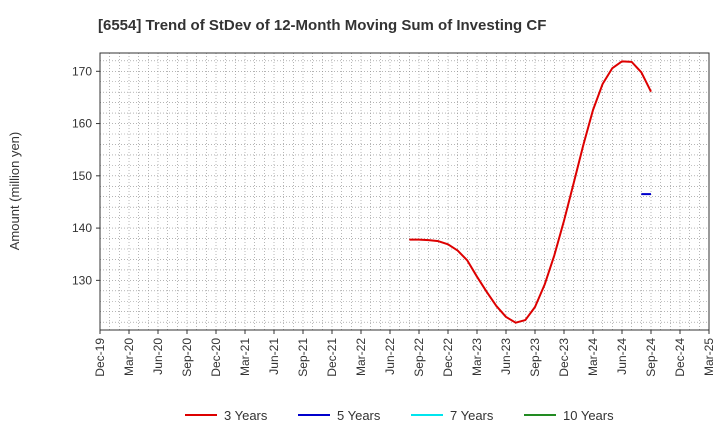  I want to click on legend-label: 3 Years, so click(246, 415).